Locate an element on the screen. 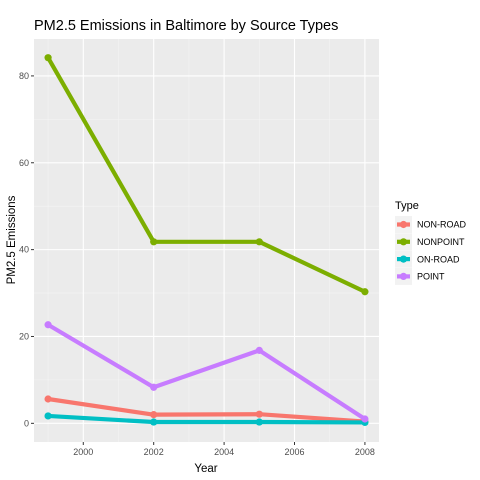 Image resolution: width=480 pixels, height=480 pixels. series-line-non-road is located at coordinates (206, 410).